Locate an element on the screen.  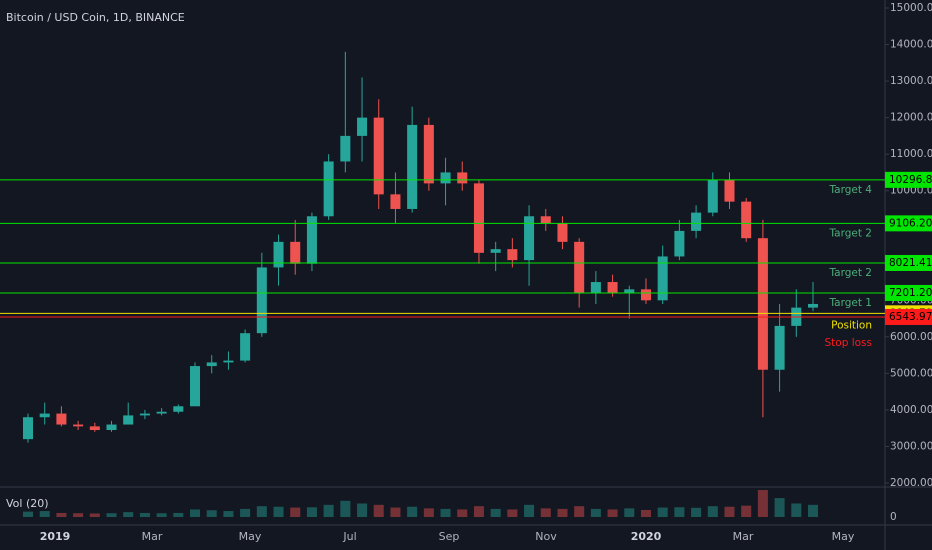
price-tag-label: 8021.41 is located at coordinates (910, 263).